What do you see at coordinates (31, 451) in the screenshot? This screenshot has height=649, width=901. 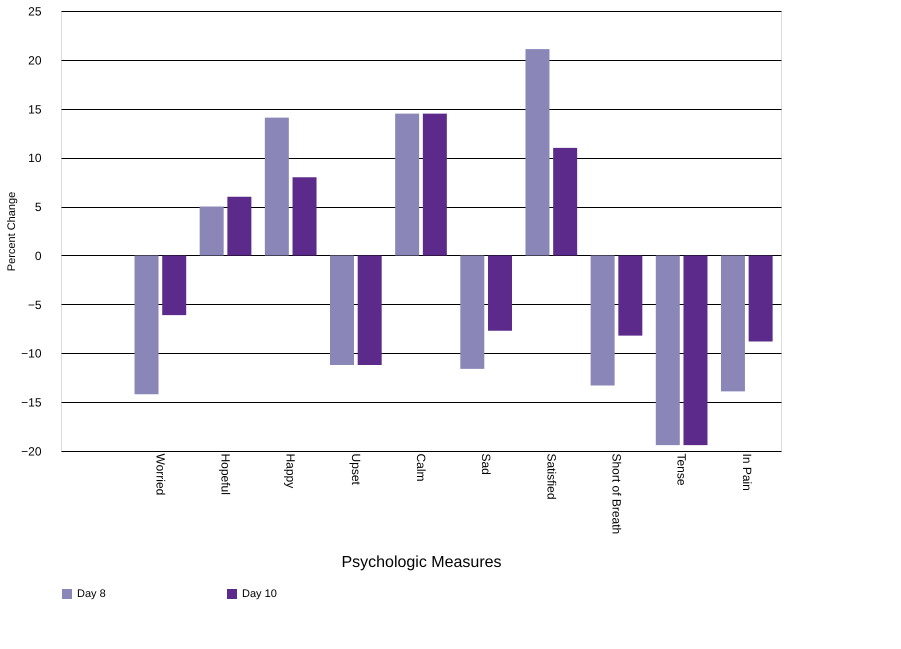 I see `y-tick-label: −20` at bounding box center [31, 451].